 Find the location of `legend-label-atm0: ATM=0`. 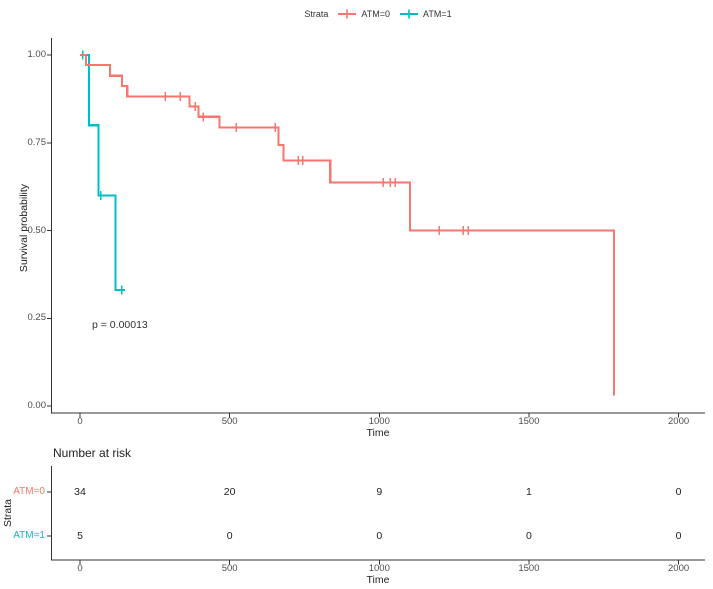

legend-label-atm0: ATM=0 is located at coordinates (375, 14).